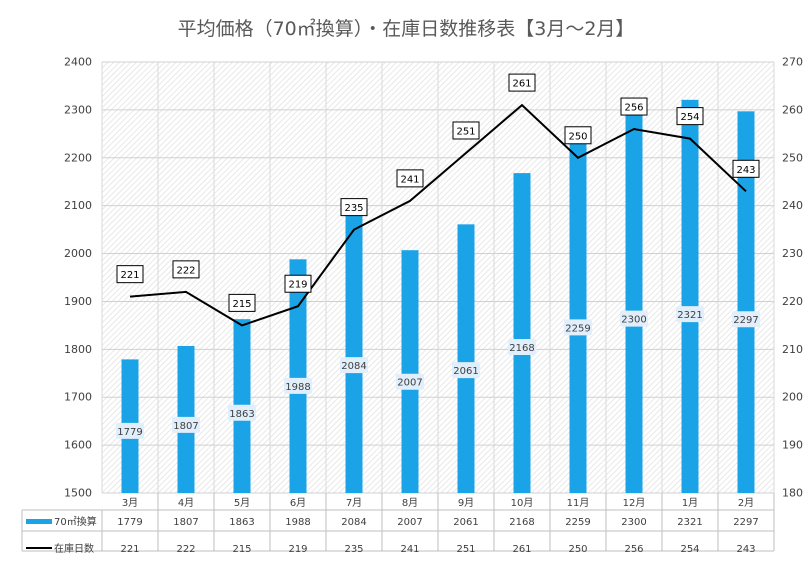 Image resolution: width=812 pixels, height=568 pixels. Describe the element at coordinates (745, 522) in the screenshot. I see `table-bar-value: 2297` at that location.